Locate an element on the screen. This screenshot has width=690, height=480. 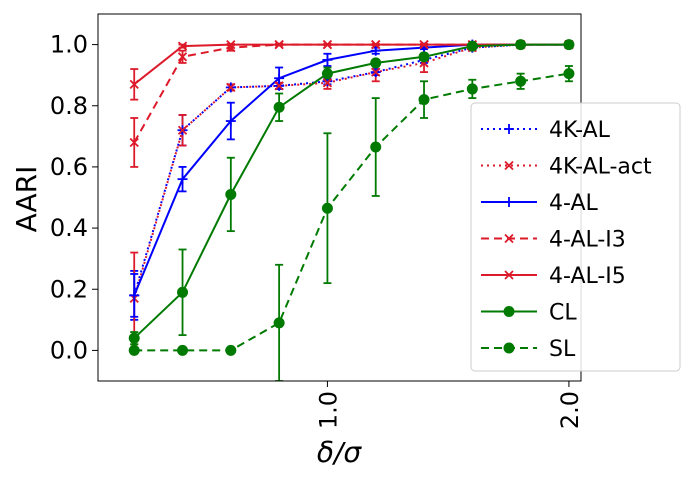
point-4-al-i5-4-b is located at coordinates (327, 44).